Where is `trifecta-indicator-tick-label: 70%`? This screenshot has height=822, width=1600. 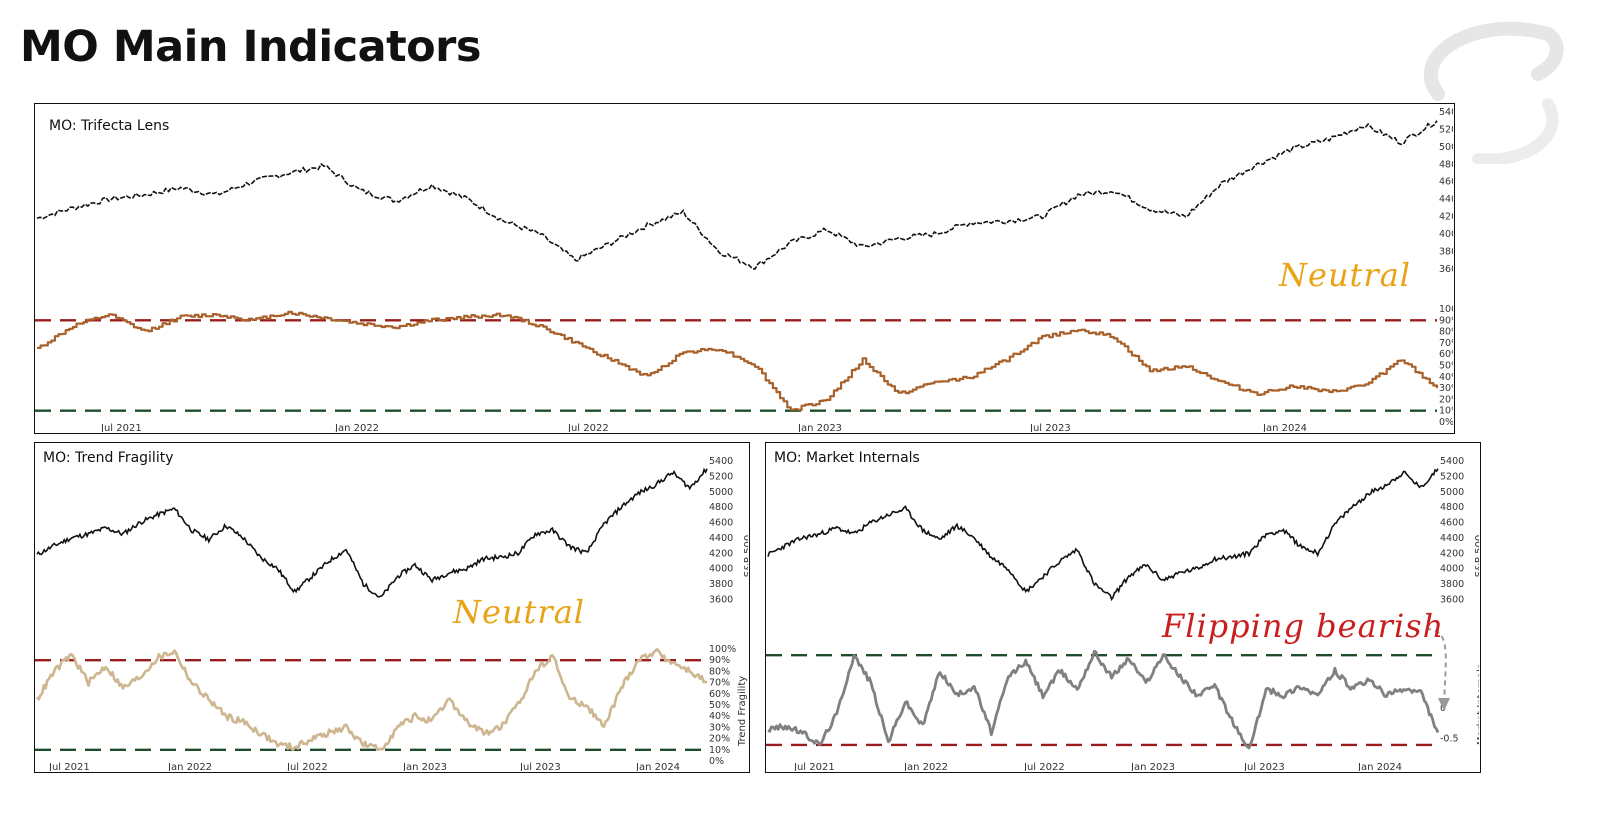
trifecta-indicator-tick-label: 70% is located at coordinates (1446, 343).